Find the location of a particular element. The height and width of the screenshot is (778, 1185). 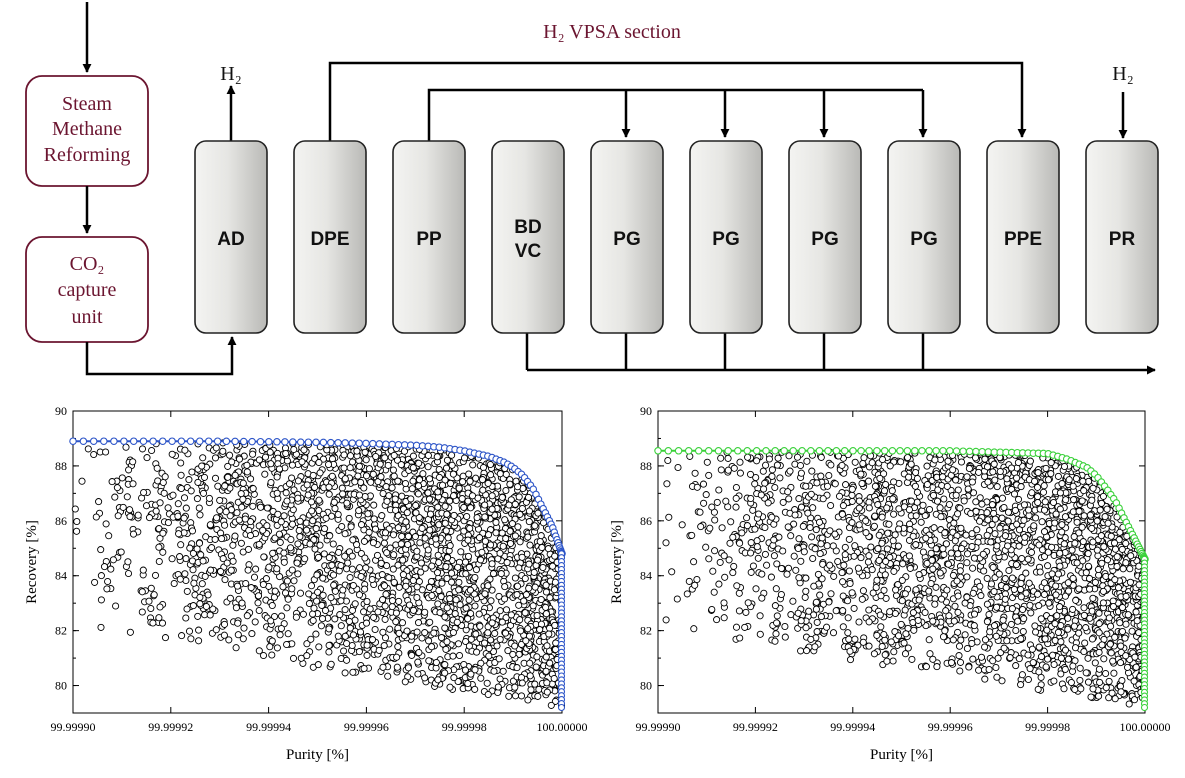

column-label: PPE is located at coordinates (1023, 239).